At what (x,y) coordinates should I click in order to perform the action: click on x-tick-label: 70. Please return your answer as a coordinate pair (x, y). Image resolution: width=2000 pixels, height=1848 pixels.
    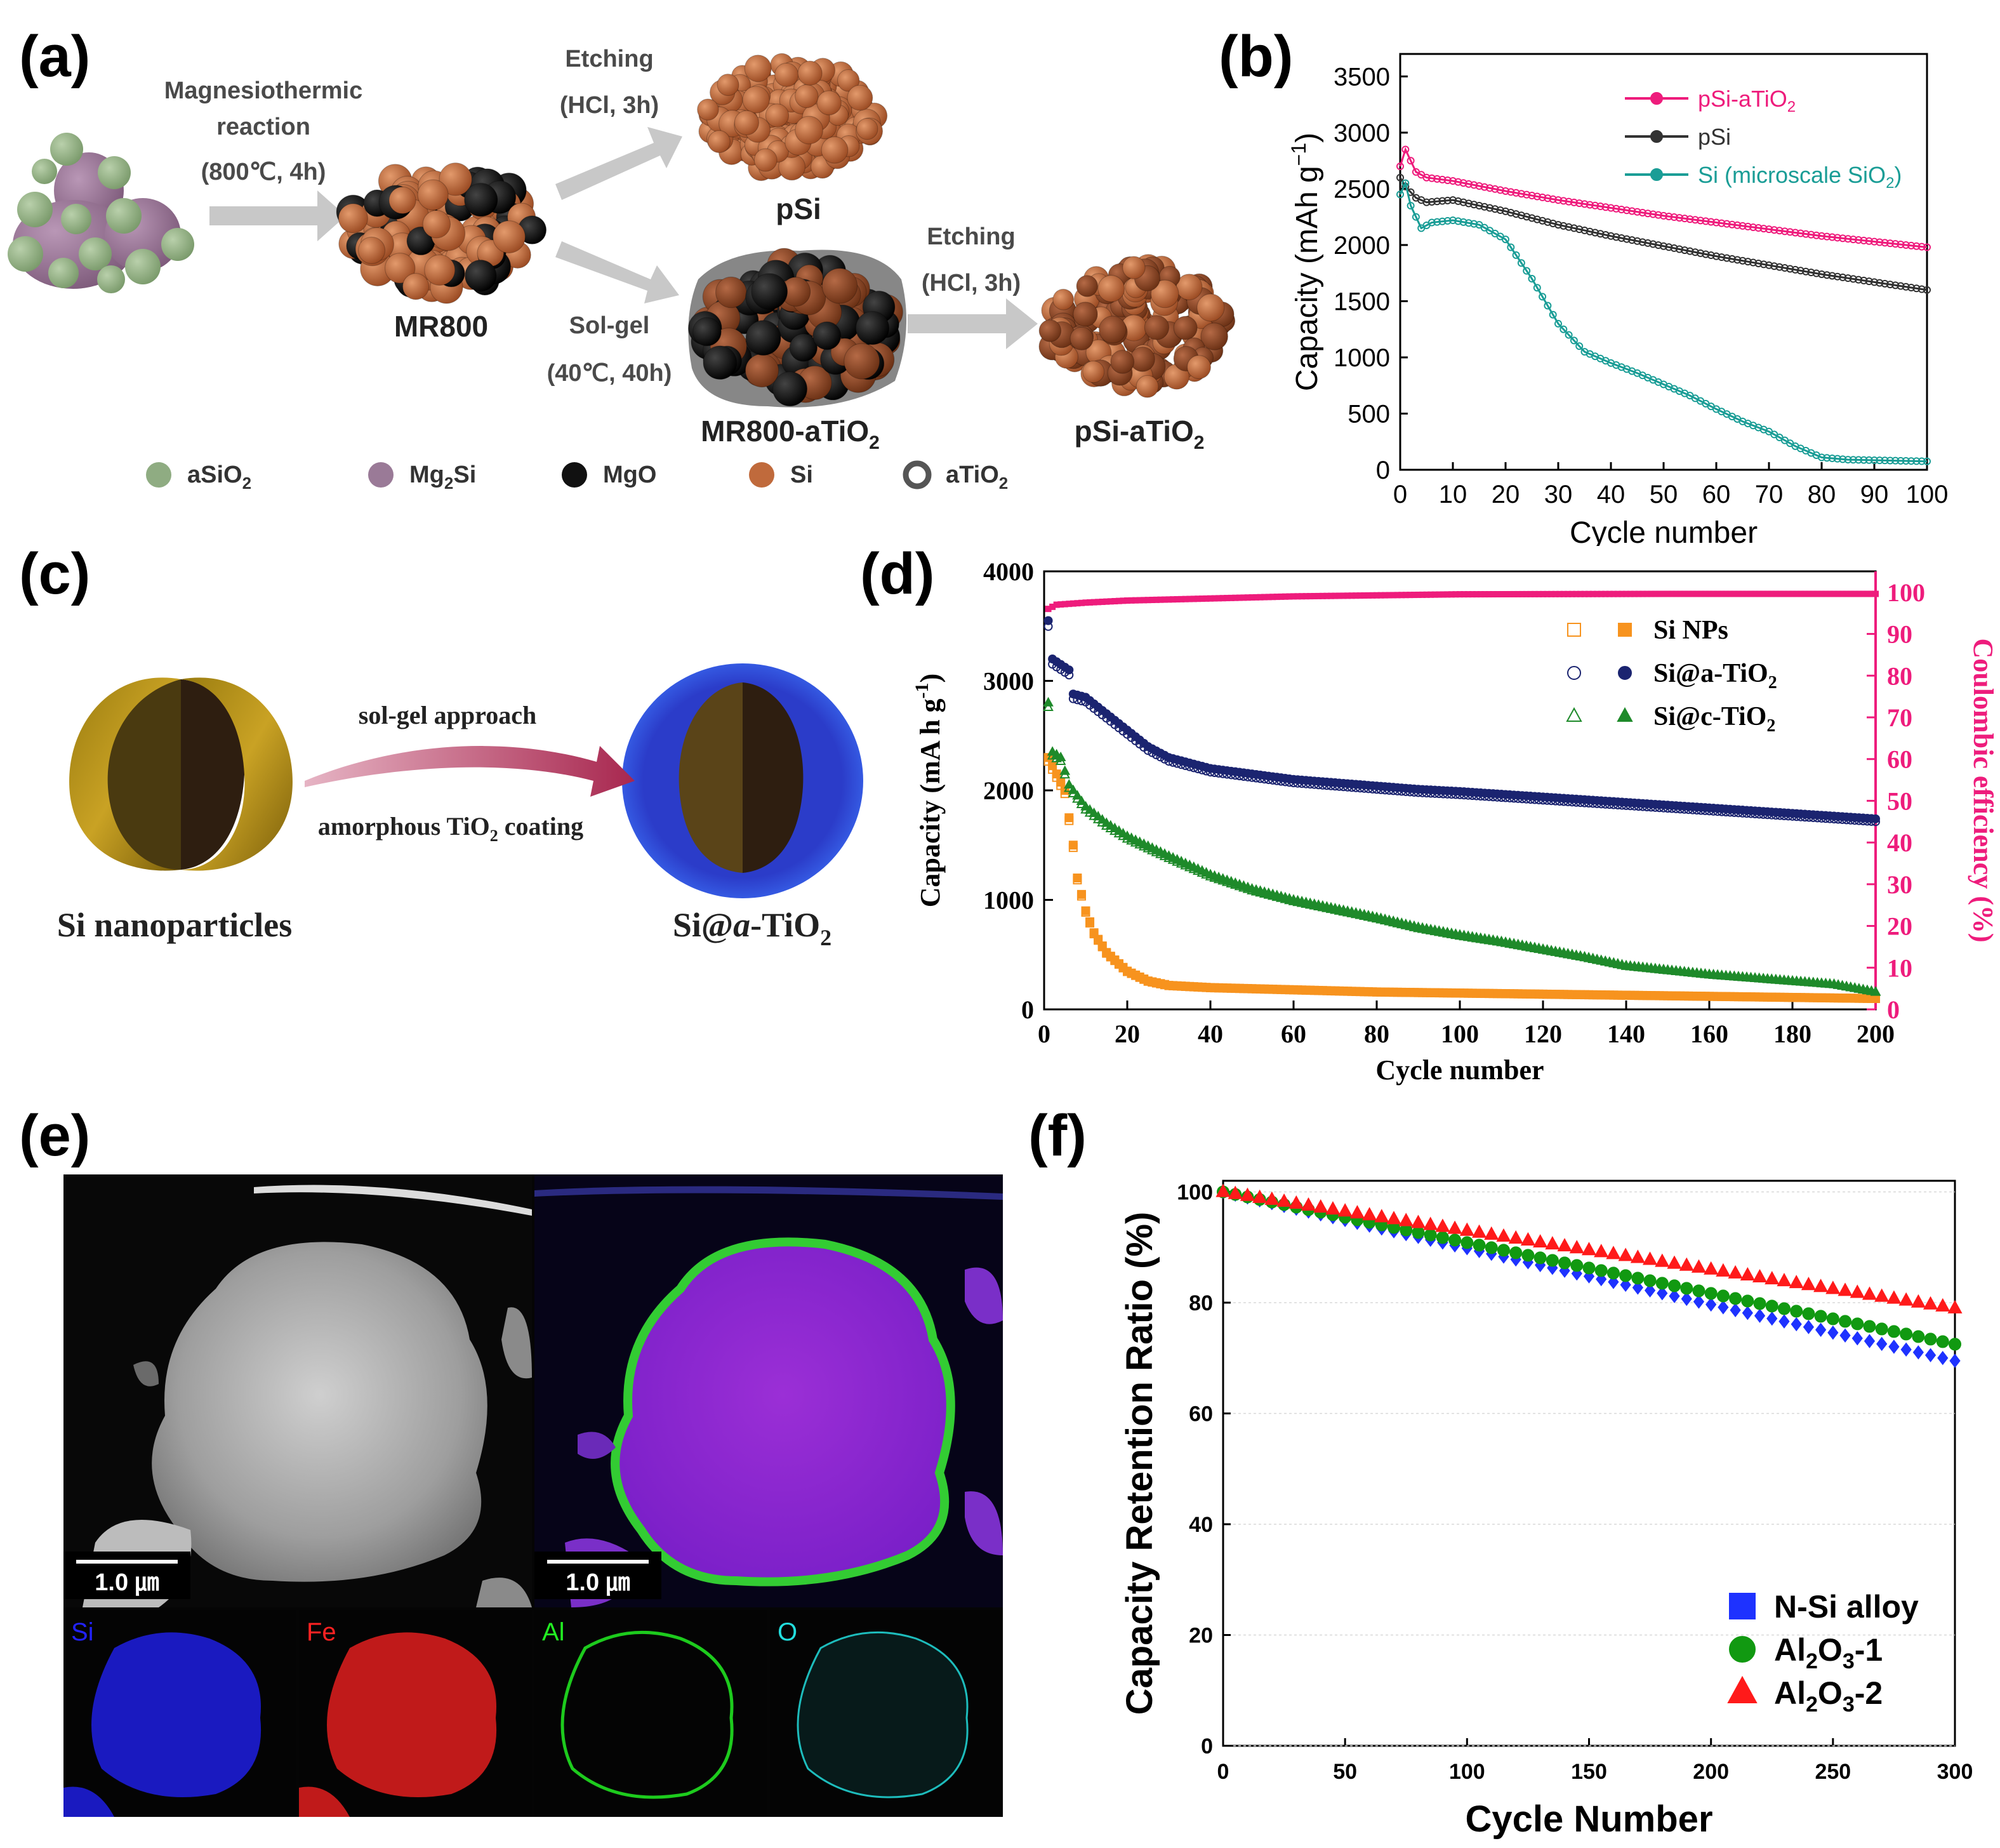
    Looking at the image, I should click on (1769, 495).